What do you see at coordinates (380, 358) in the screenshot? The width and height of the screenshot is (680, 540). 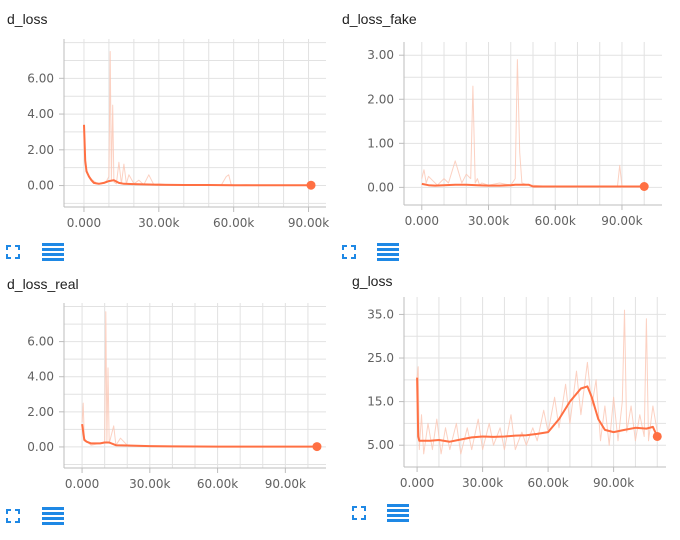 I see `y-tick-label: 25.0` at bounding box center [380, 358].